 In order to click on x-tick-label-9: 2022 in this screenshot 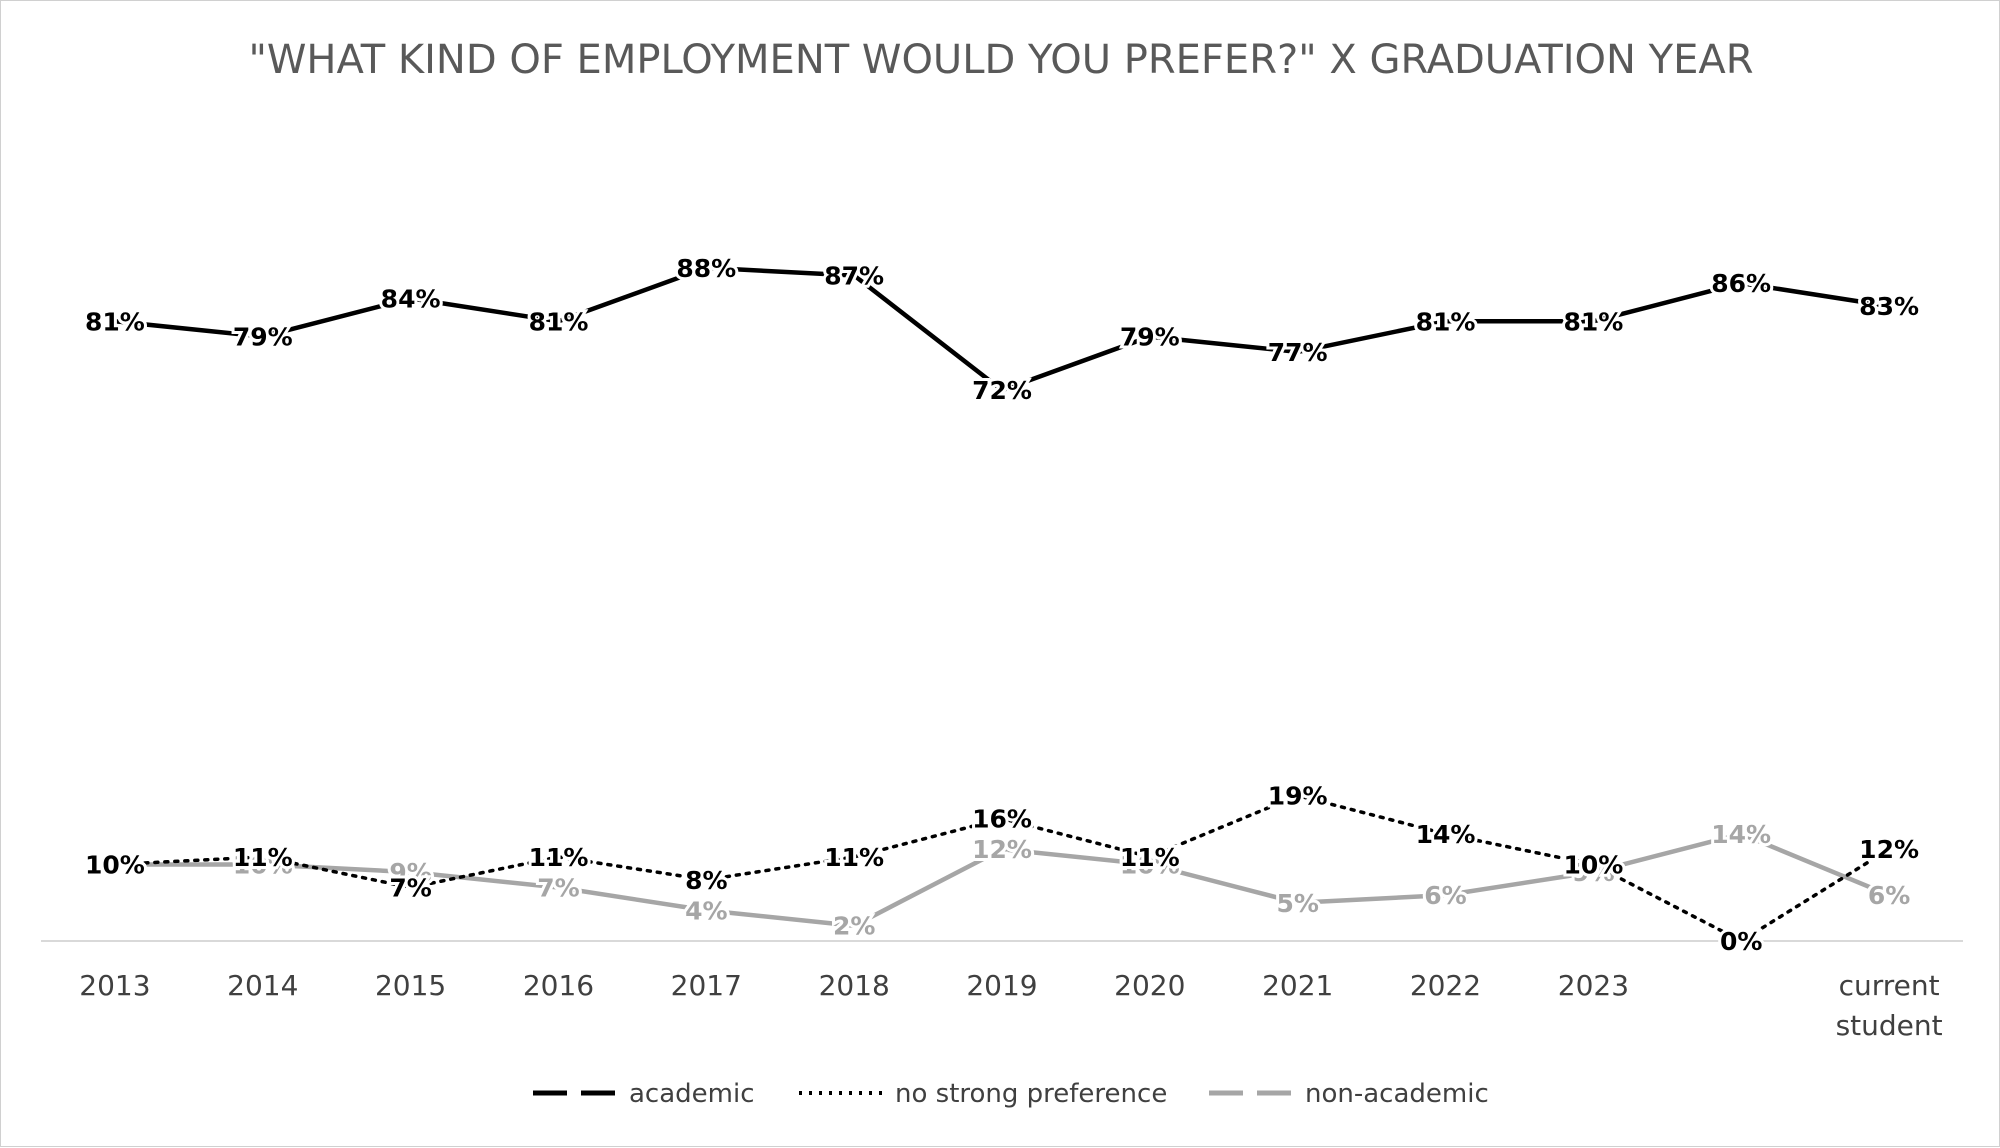, I will do `click(1445, 985)`.